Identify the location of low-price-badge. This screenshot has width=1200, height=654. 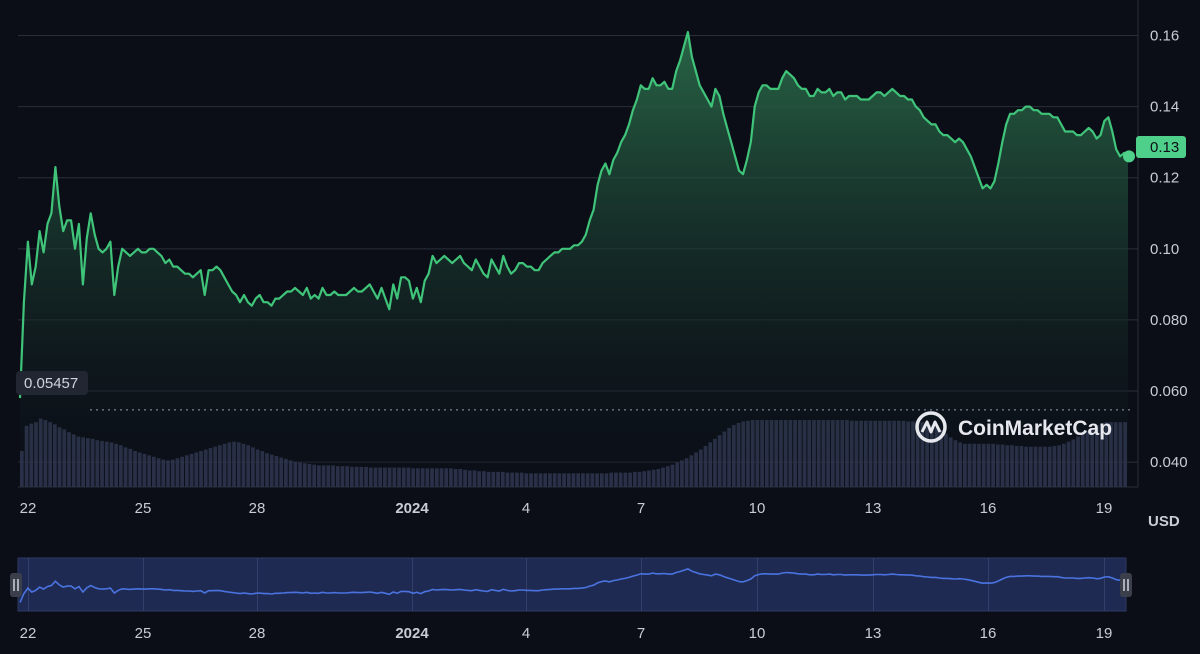
(52, 383).